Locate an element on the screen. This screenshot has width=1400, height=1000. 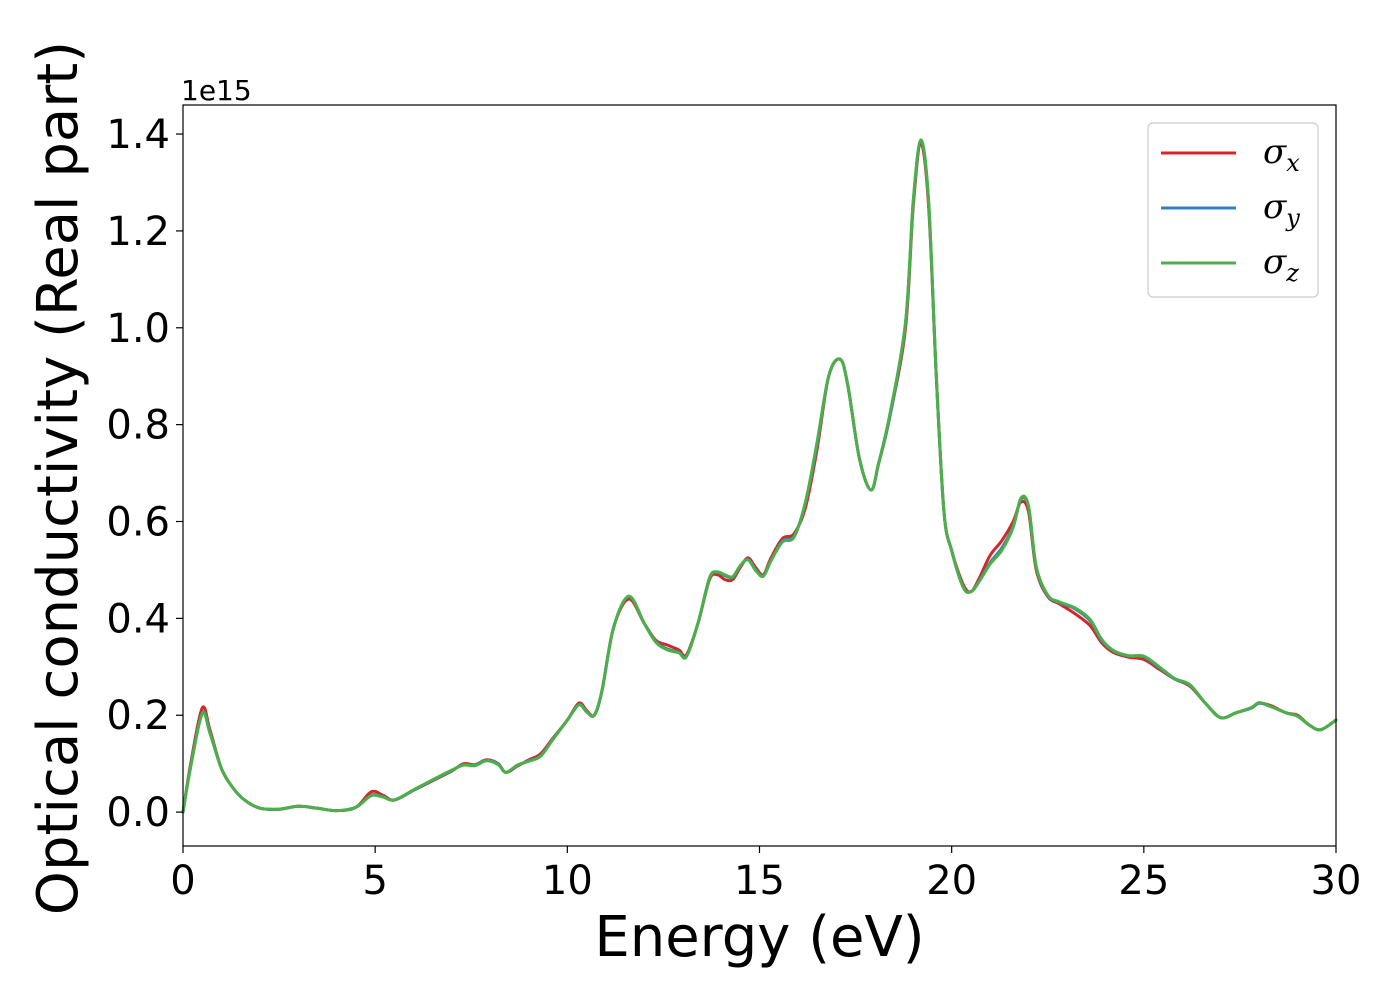
x-tick-label: 5 is located at coordinates (374, 881).